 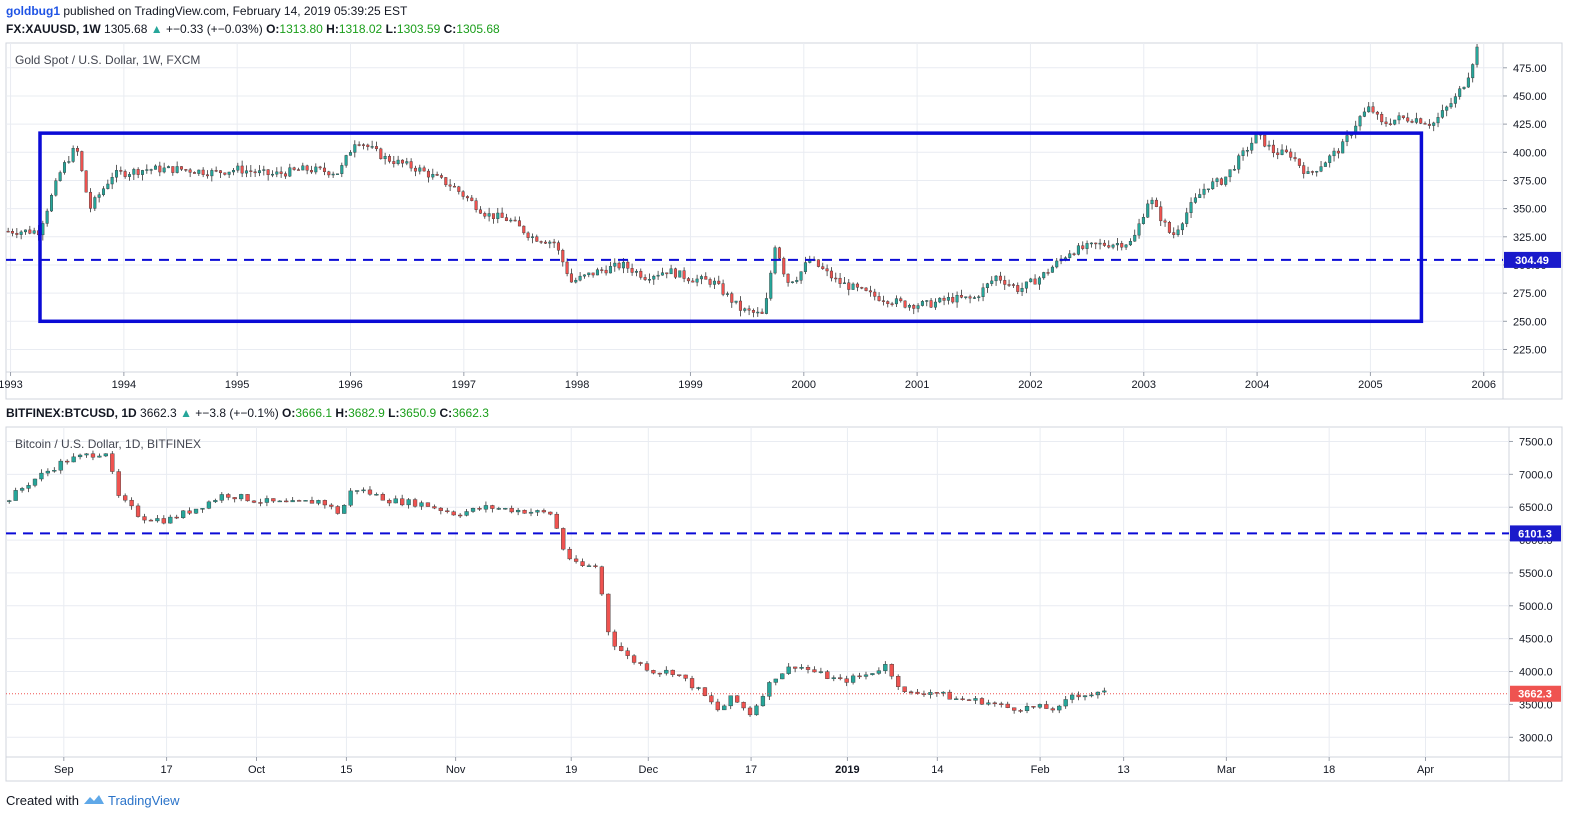 I want to click on btc-symbol: BITFINEX:BTCUSD, 1D, so click(x=71, y=413).